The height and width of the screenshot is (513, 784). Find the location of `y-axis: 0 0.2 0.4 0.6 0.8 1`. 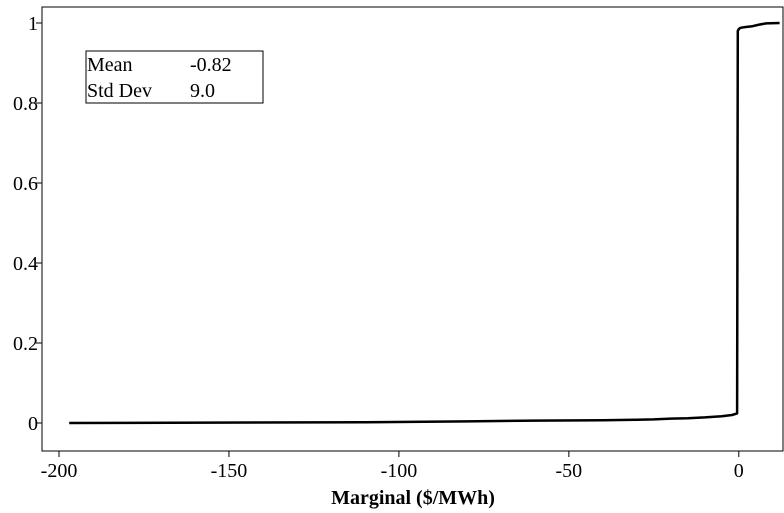

y-axis: 0 0.2 0.4 0.6 0.8 1 is located at coordinates (27, 224).